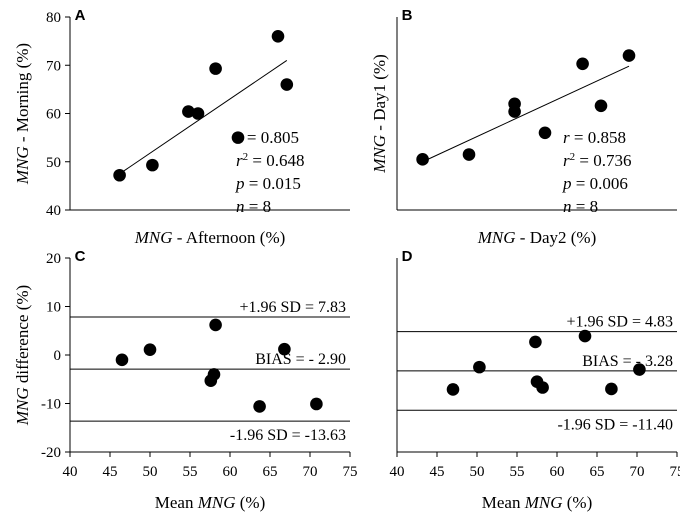  Describe the element at coordinates (110, 472) in the screenshot. I see `panel-c-x-tick-label: 45` at that location.